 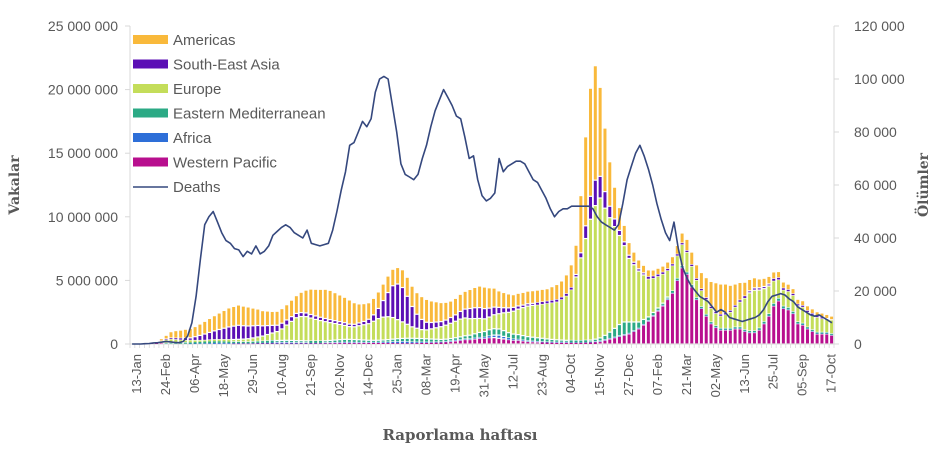 I want to click on x-tick-label: 31-May, so click(x=483, y=376).